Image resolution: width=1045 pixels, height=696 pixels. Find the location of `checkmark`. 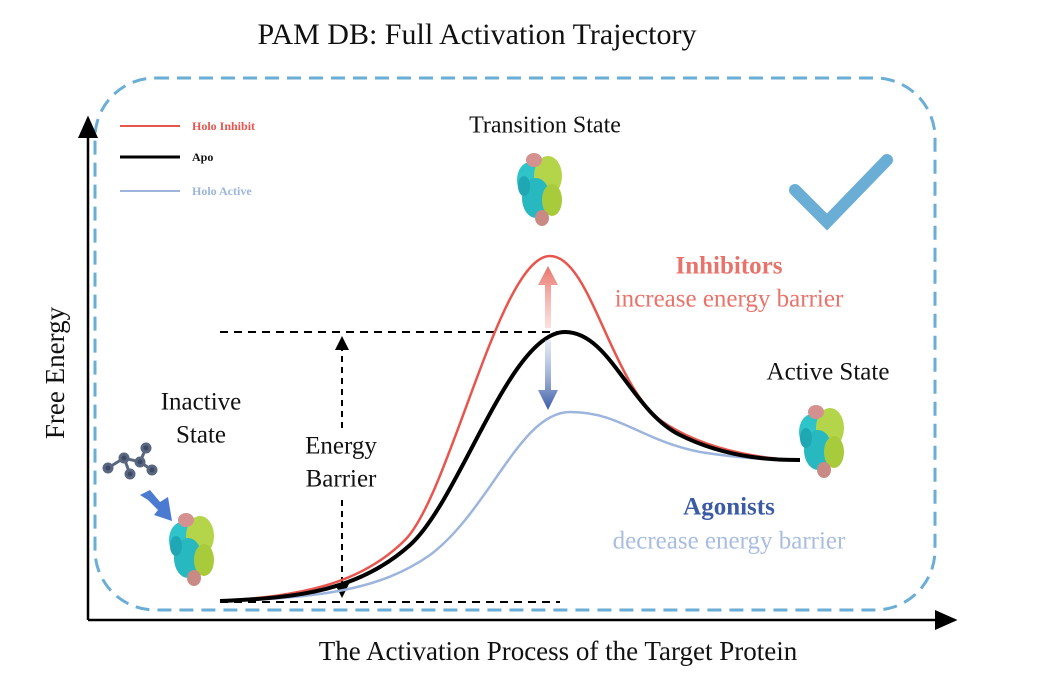

checkmark is located at coordinates (841, 192).